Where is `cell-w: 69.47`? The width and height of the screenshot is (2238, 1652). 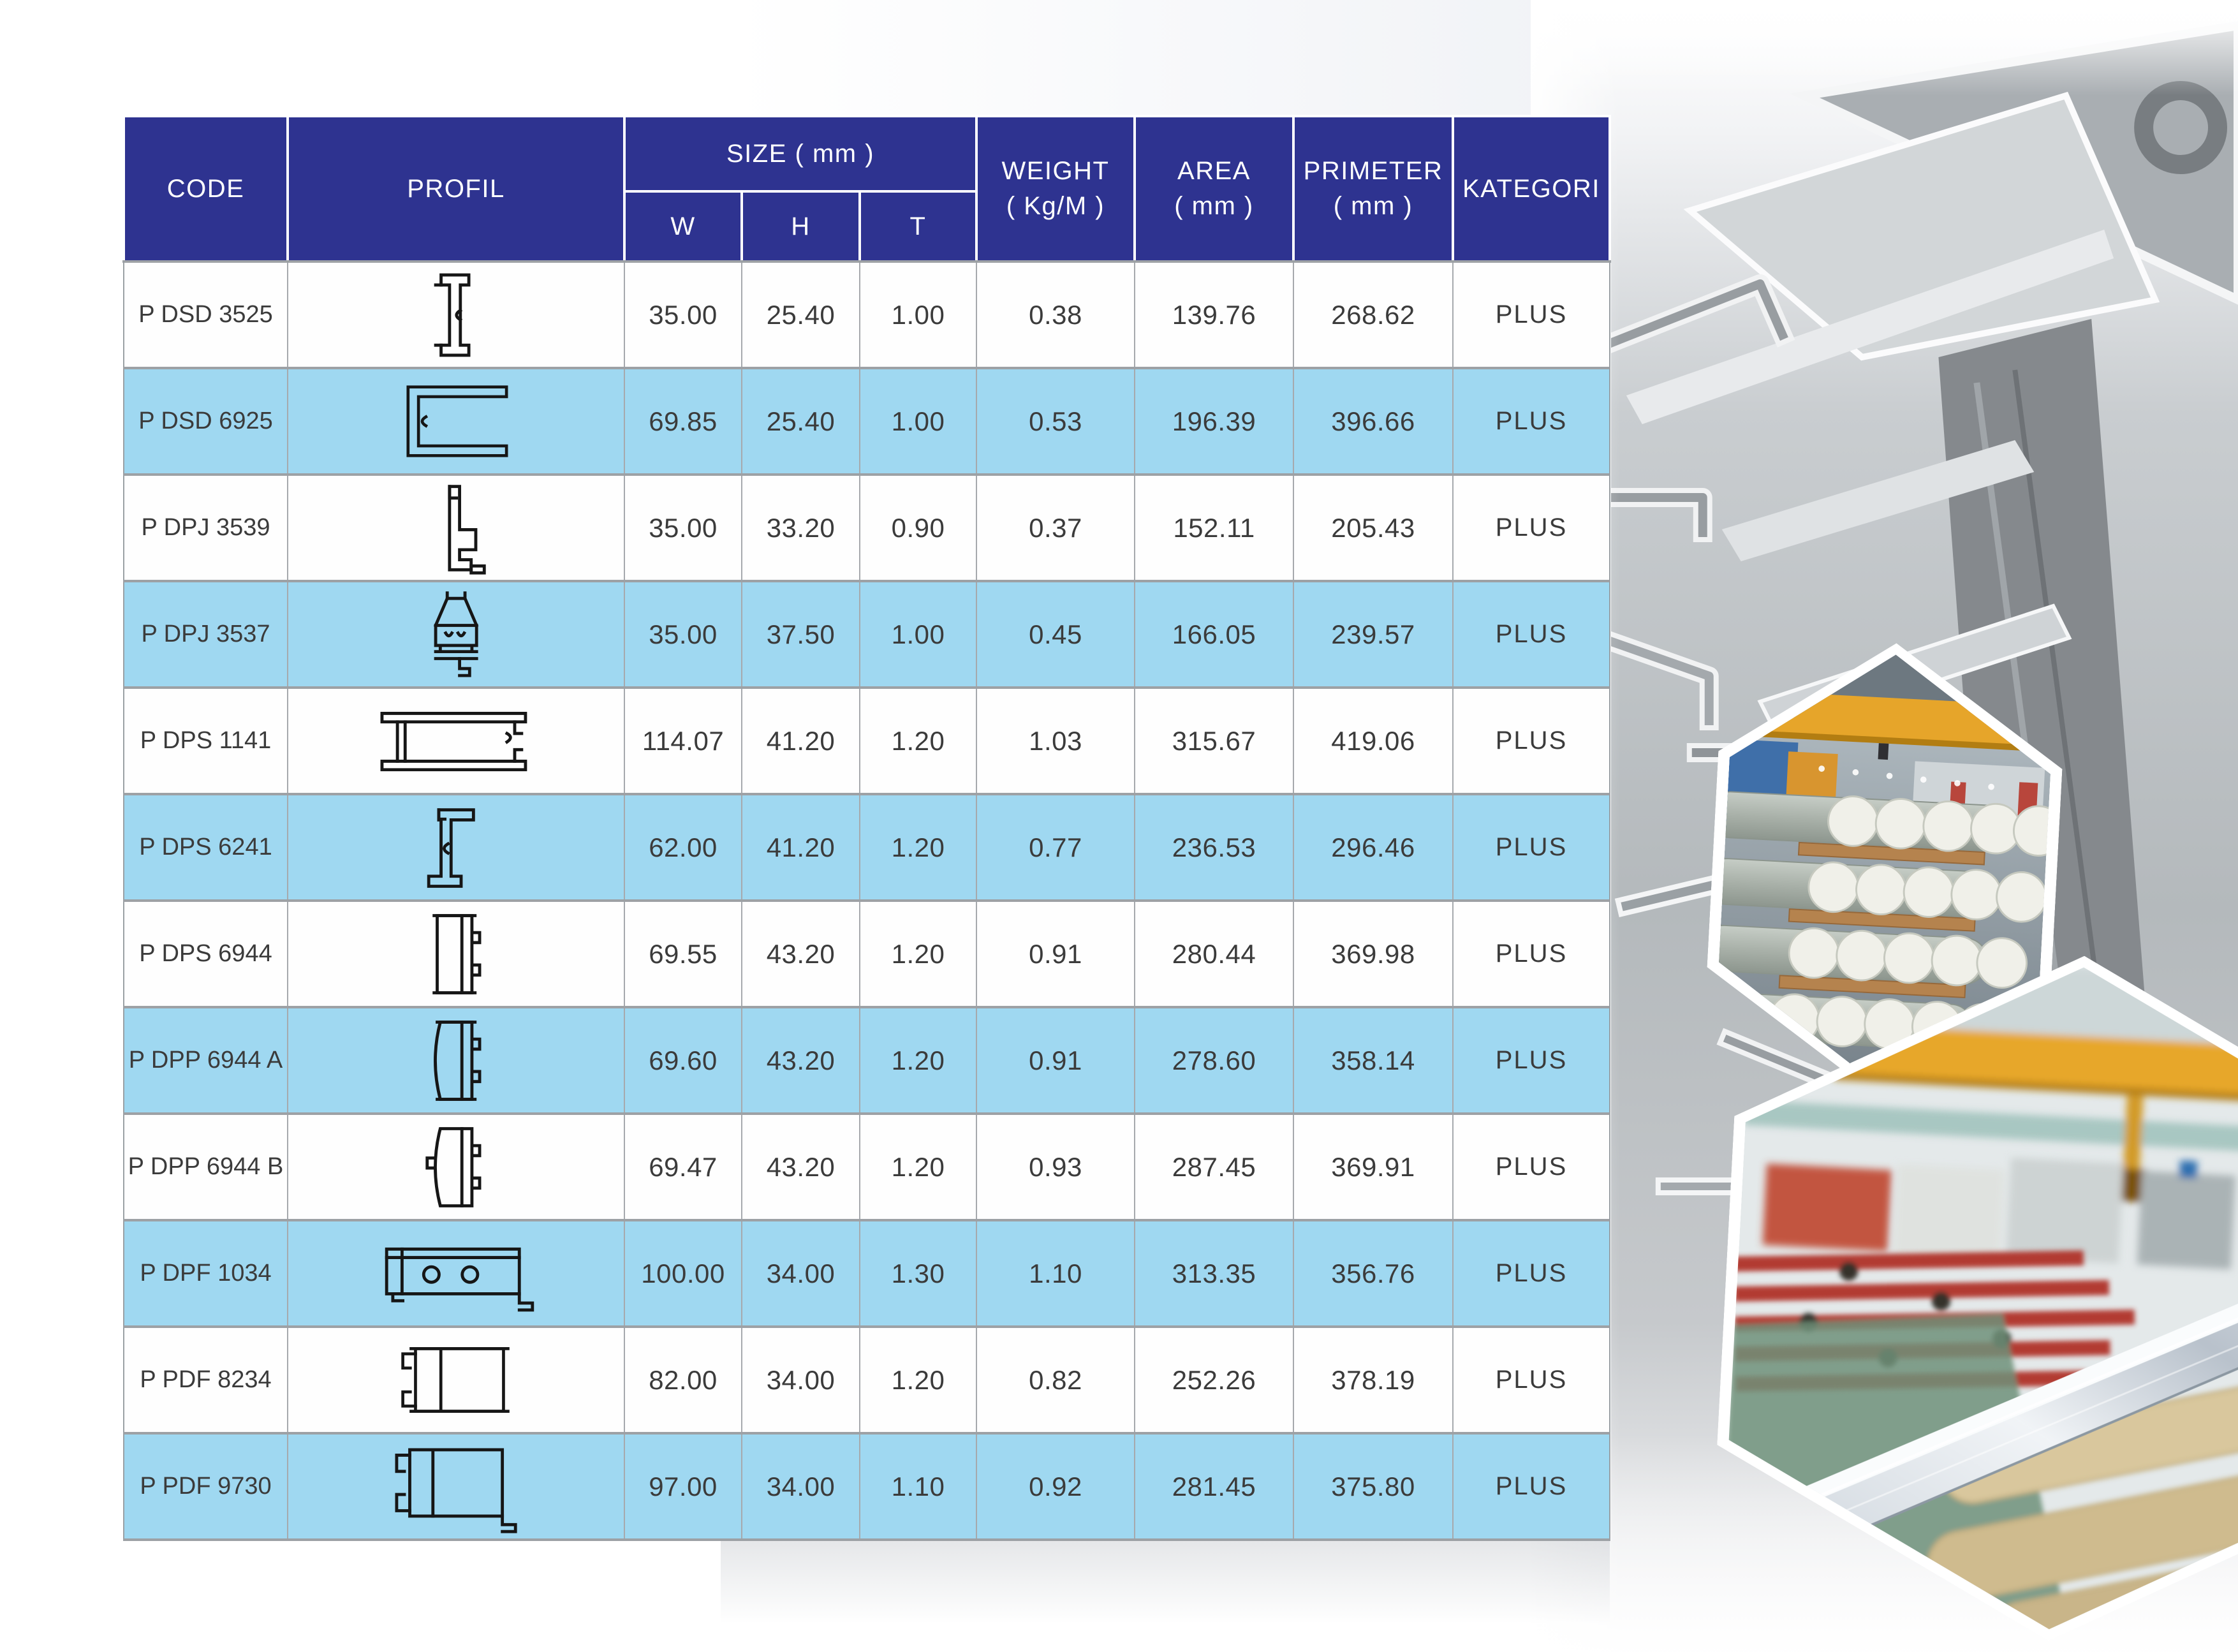 cell-w: 69.47 is located at coordinates (683, 1168).